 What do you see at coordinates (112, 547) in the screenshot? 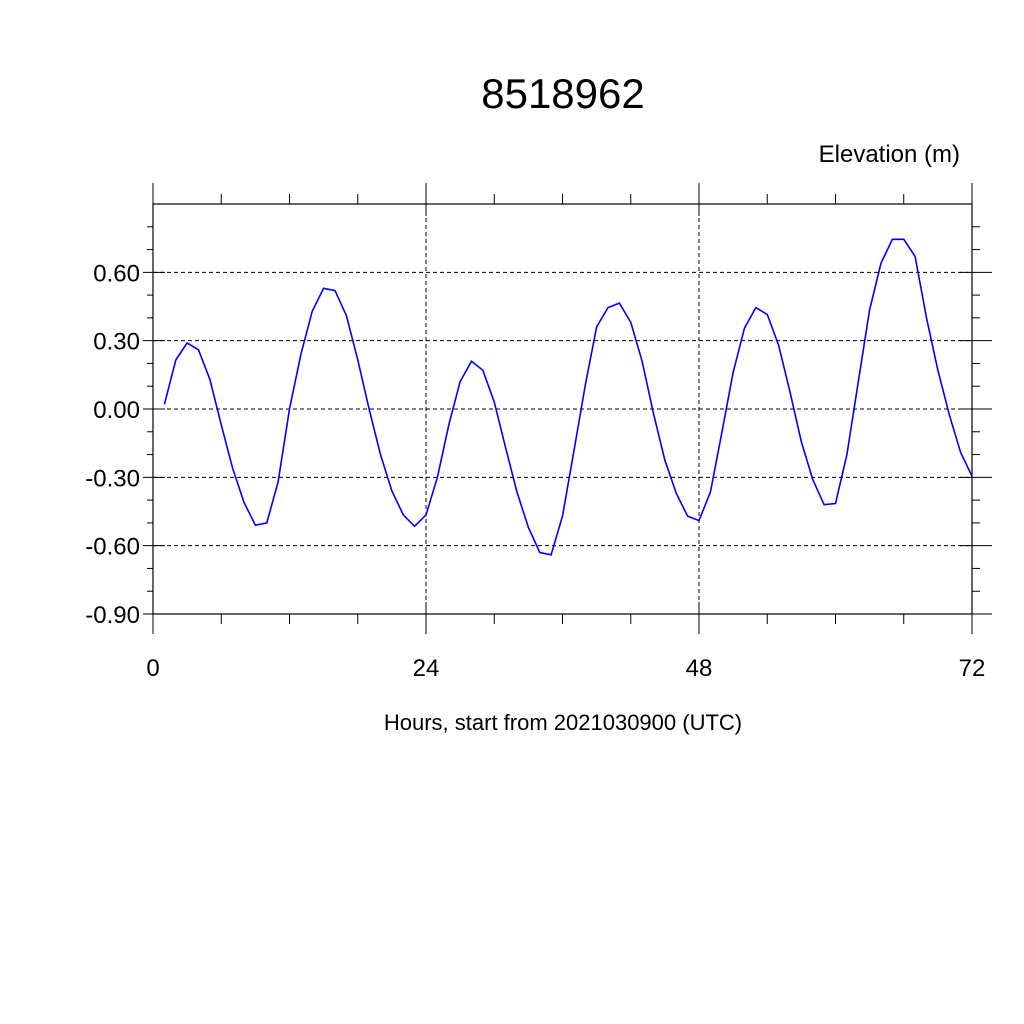
I see `y-tick-label: -0.60` at bounding box center [112, 547].